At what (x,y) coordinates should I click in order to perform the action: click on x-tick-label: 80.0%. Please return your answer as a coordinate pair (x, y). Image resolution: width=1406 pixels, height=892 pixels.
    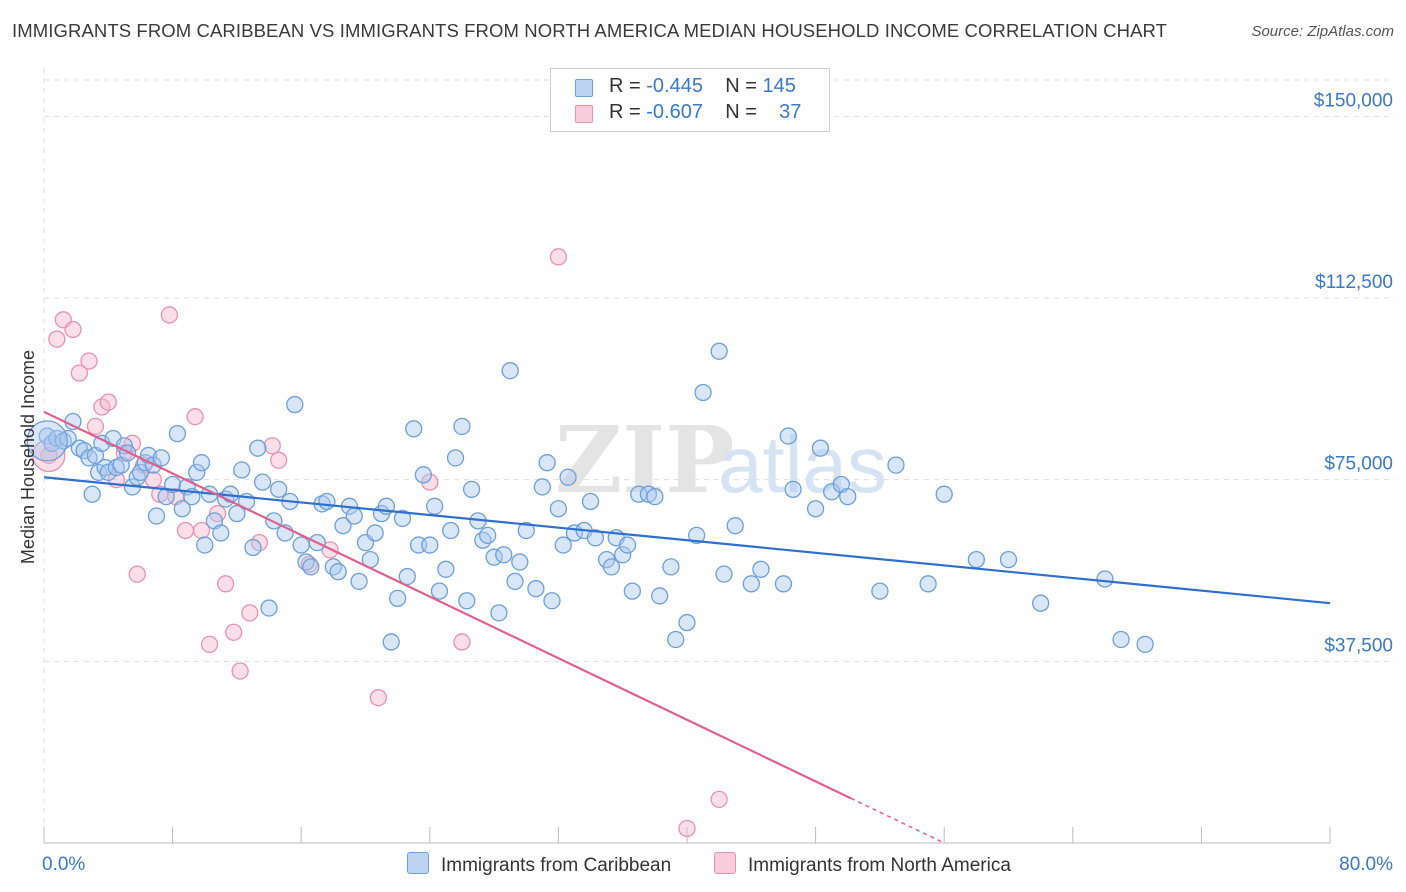
    Looking at the image, I should click on (1366, 864).